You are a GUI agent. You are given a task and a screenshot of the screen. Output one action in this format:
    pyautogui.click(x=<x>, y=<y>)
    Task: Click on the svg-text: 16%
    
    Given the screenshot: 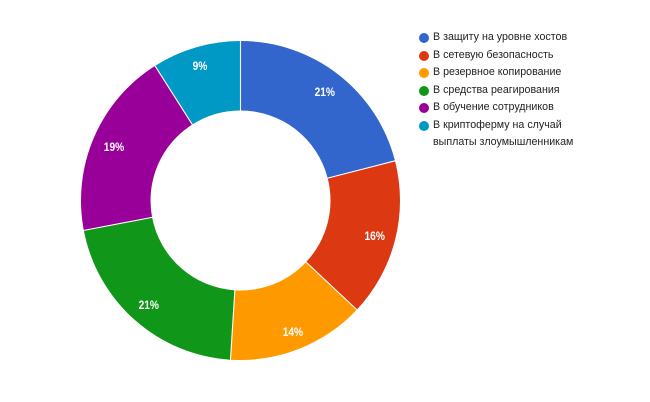 What is the action you would take?
    pyautogui.click(x=374, y=236)
    